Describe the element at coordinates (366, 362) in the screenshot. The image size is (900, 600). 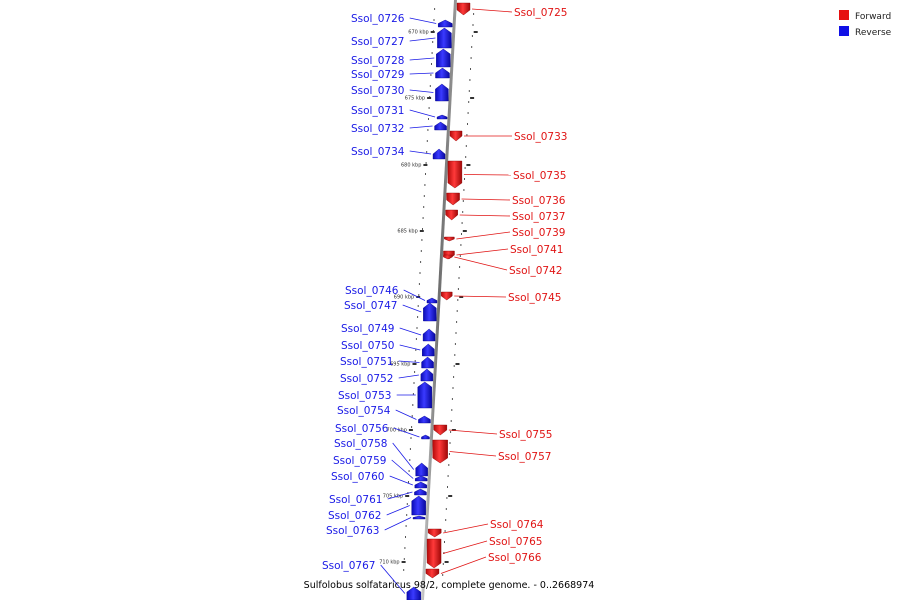
I see `gene-label-ssol-0751: Ssol_0751` at that location.